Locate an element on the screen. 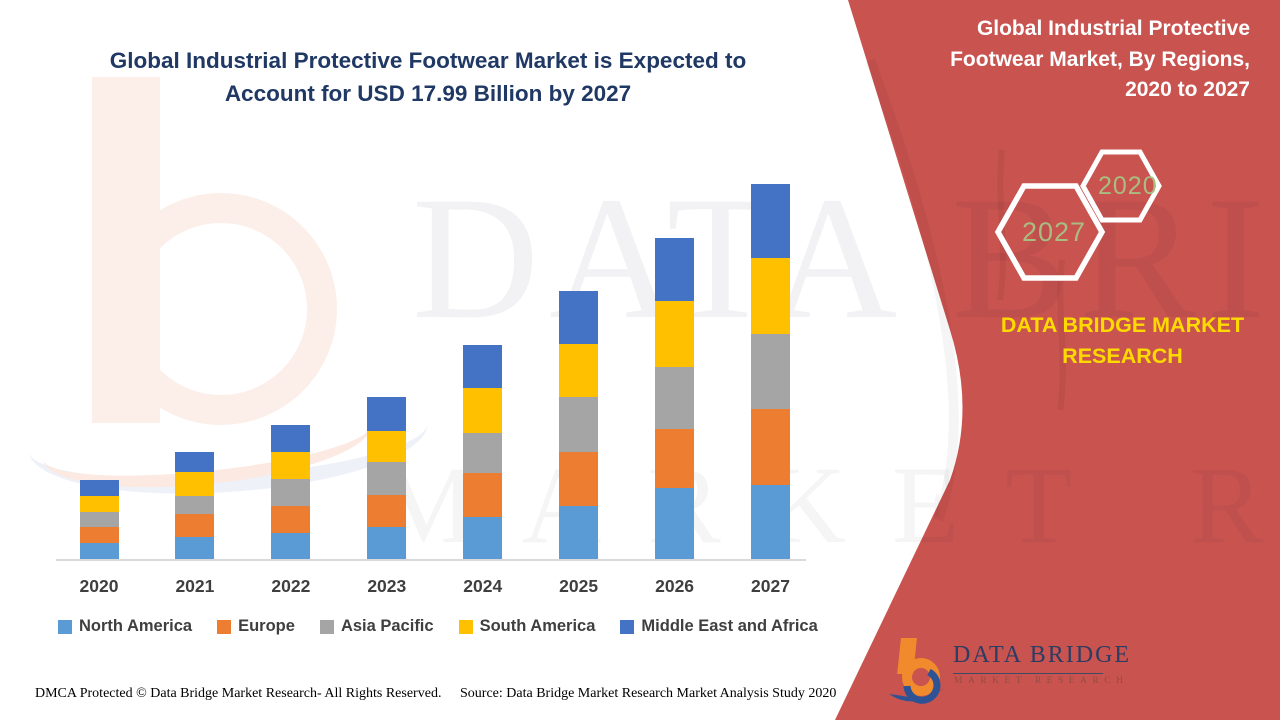  stacked-bar-2021 is located at coordinates (195, 505).